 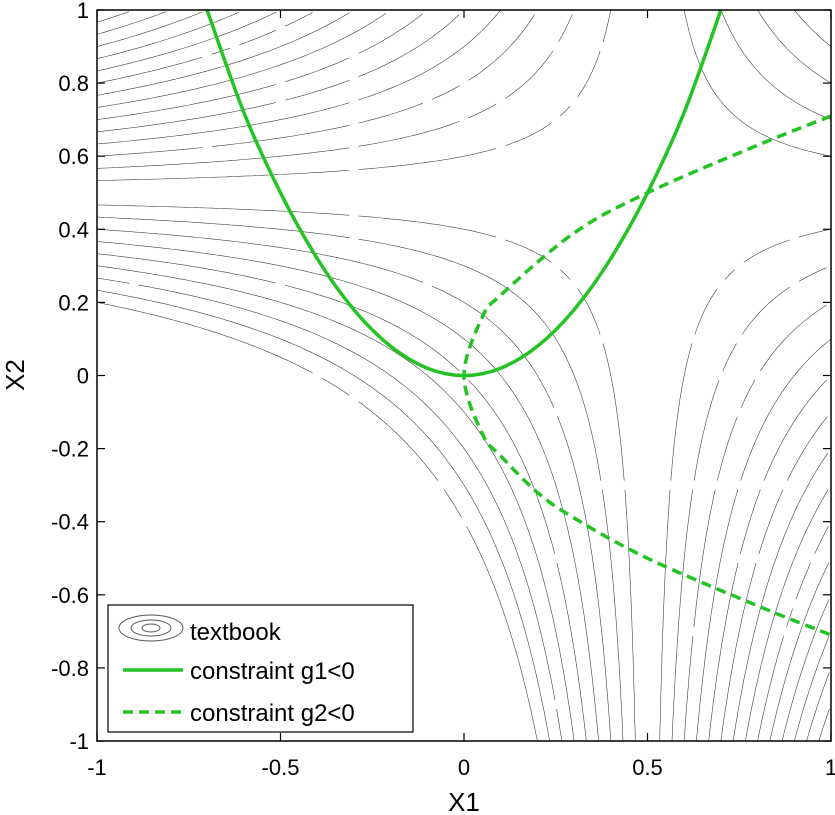 What do you see at coordinates (272, 671) in the screenshot?
I see `legend-label-g1: constraint g1<0` at bounding box center [272, 671].